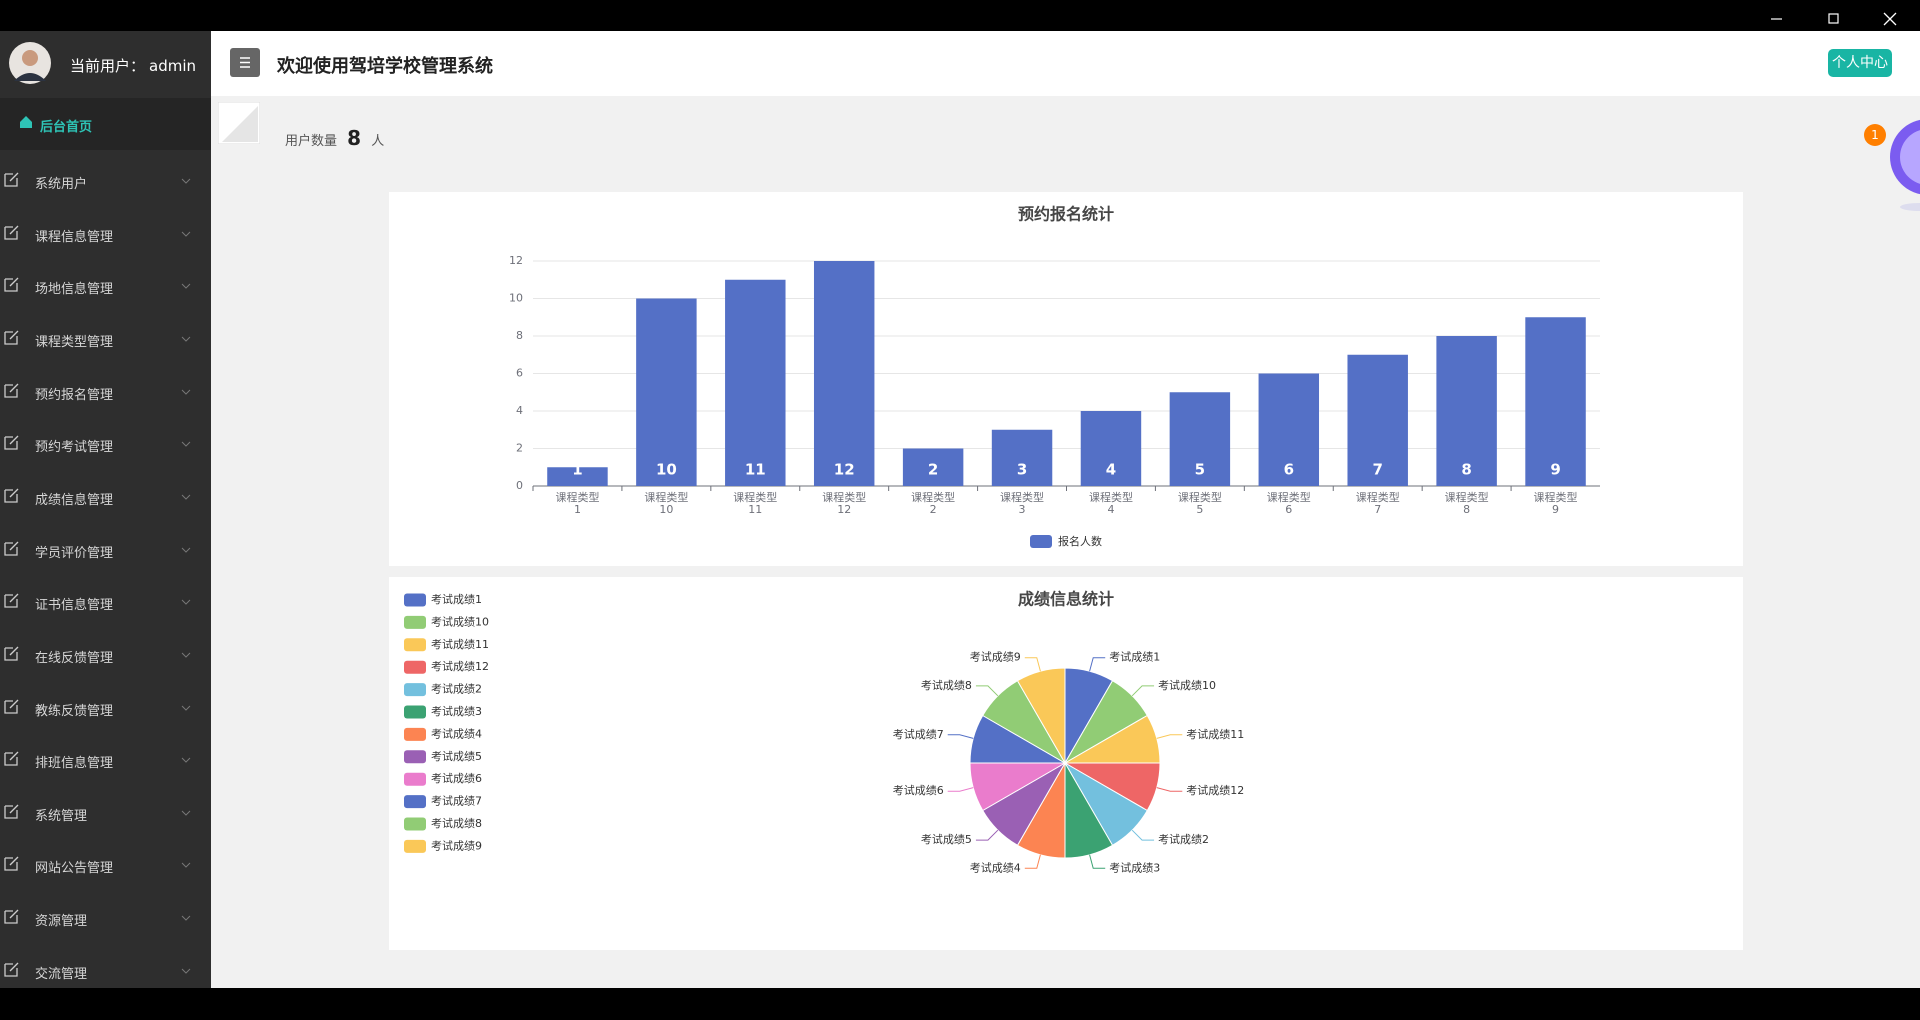  What do you see at coordinates (74, 869) in the screenshot?
I see `menu-label: 网站公告管理` at bounding box center [74, 869].